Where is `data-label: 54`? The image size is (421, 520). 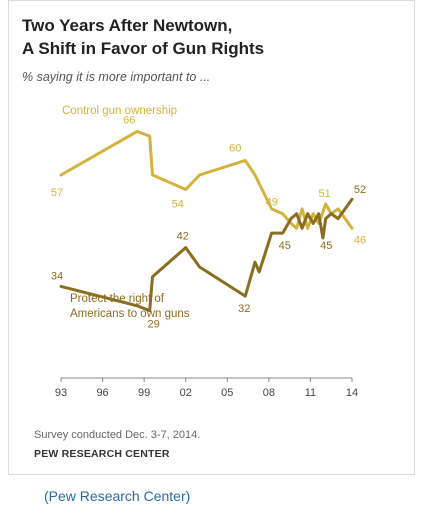 data-label: 54 is located at coordinates (178, 205).